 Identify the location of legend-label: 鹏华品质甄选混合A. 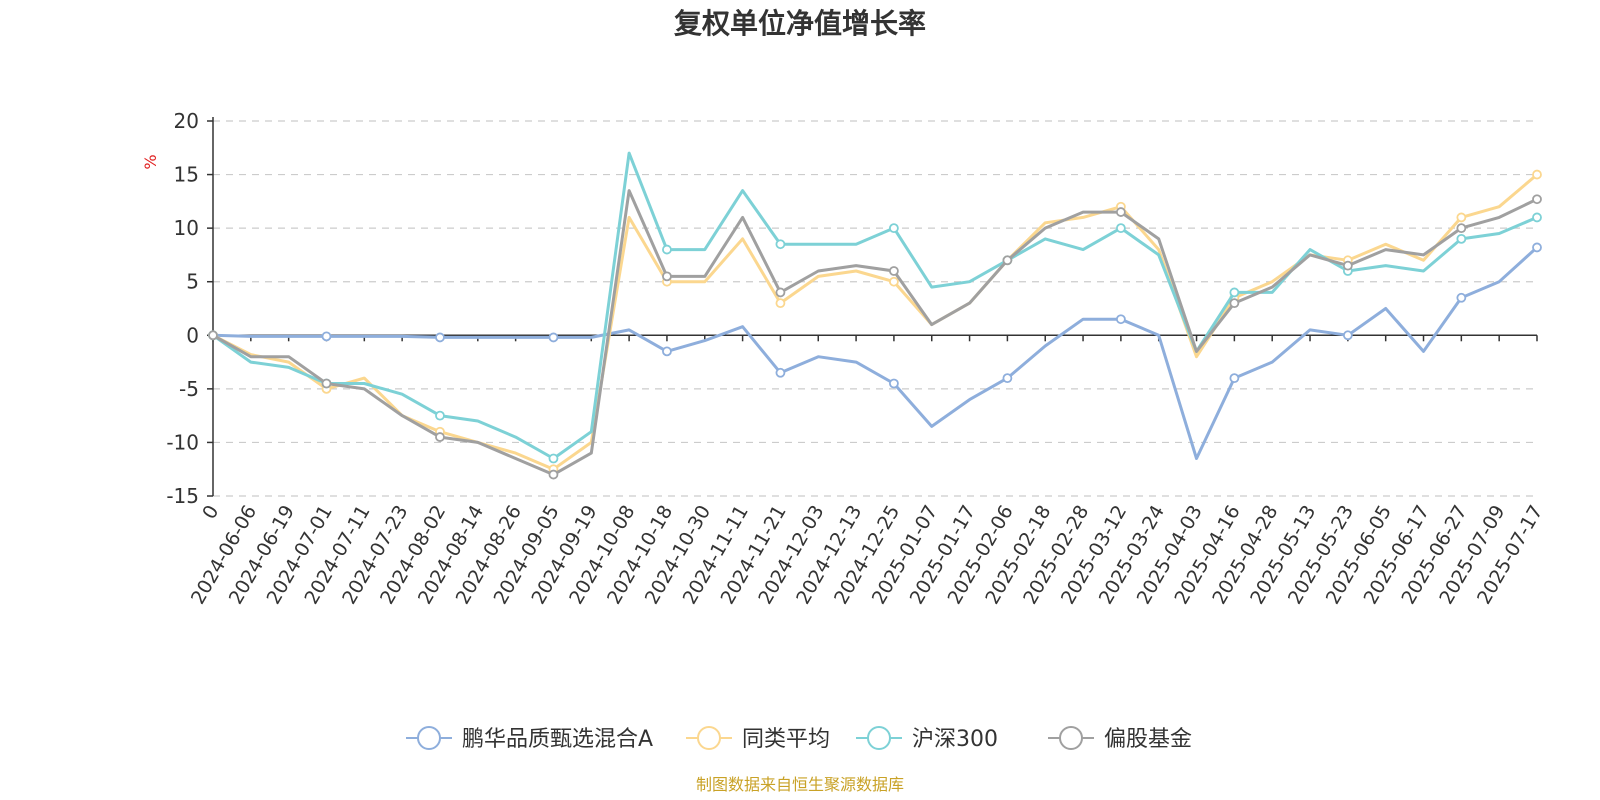
(557, 739).